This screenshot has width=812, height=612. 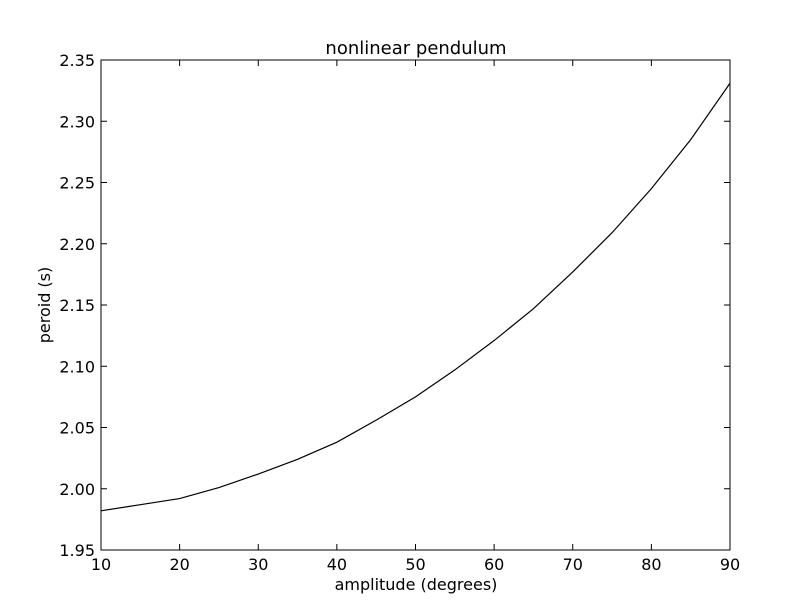 What do you see at coordinates (730, 564) in the screenshot?
I see `x-tick-label: 90` at bounding box center [730, 564].